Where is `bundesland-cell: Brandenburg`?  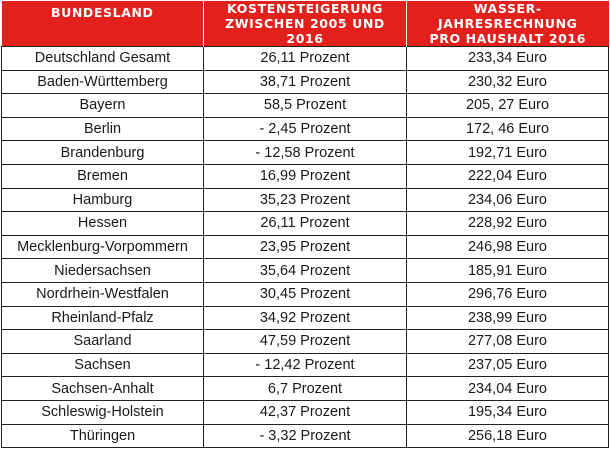
bundesland-cell: Brandenburg is located at coordinates (102, 152).